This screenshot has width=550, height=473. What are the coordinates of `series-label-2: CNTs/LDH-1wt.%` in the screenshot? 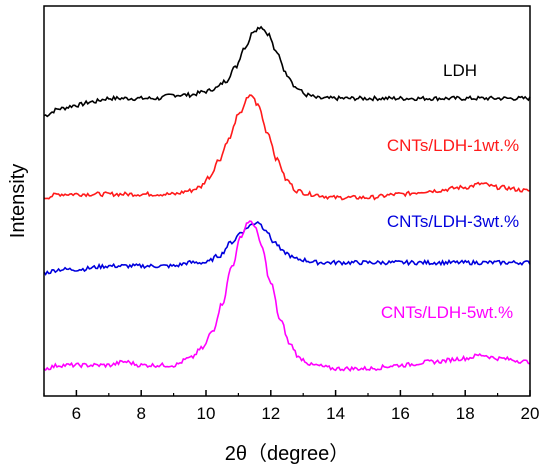 It's located at (453, 145).